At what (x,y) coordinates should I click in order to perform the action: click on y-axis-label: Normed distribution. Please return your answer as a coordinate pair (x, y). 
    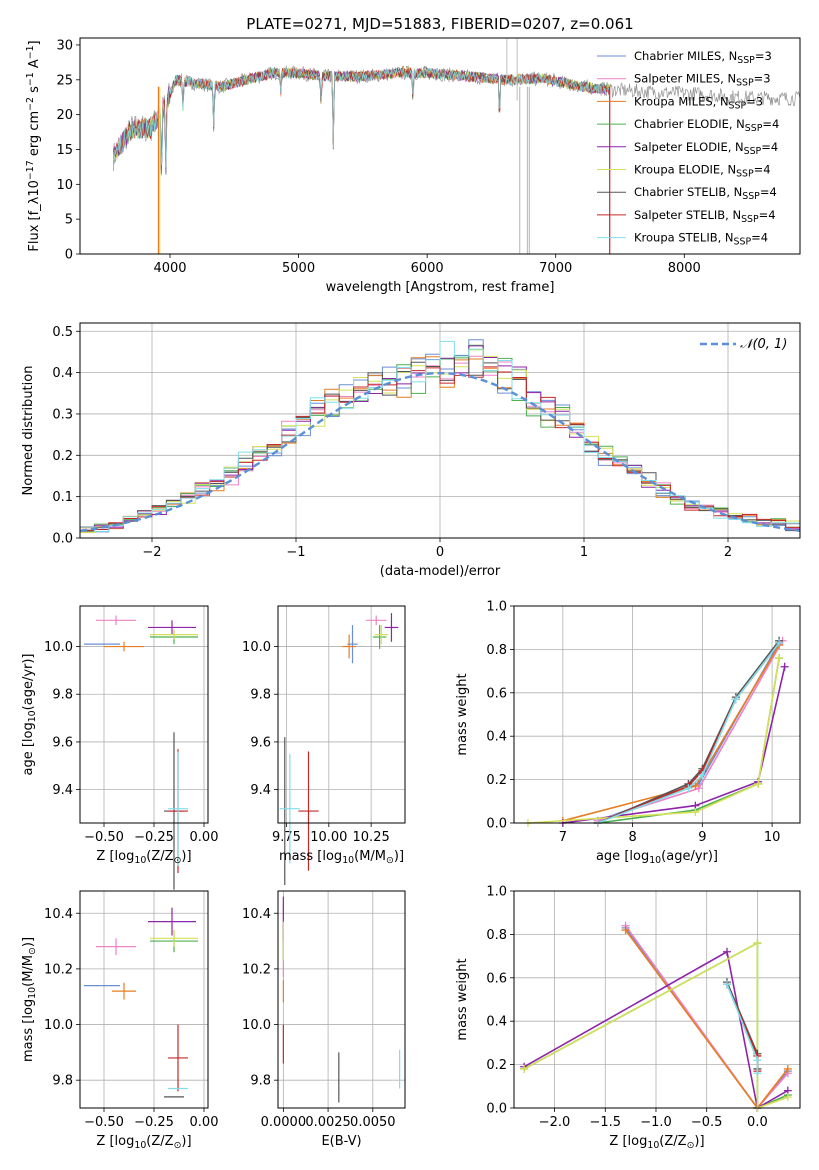
    Looking at the image, I should click on (28, 431).